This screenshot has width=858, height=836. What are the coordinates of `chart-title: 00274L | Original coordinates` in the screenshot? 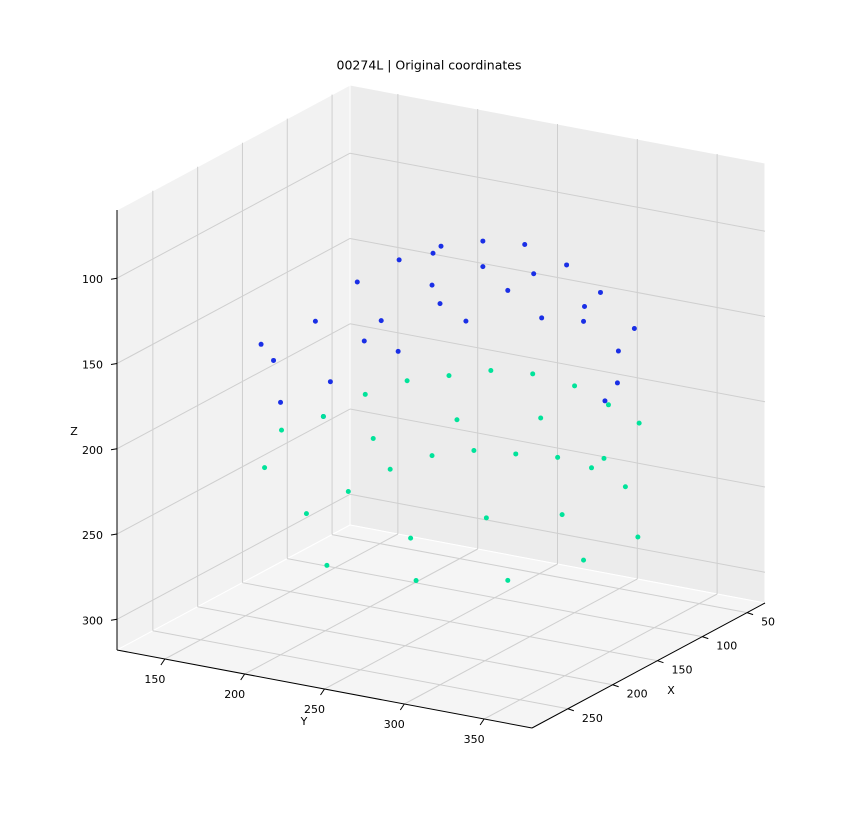 It's located at (429, 65).